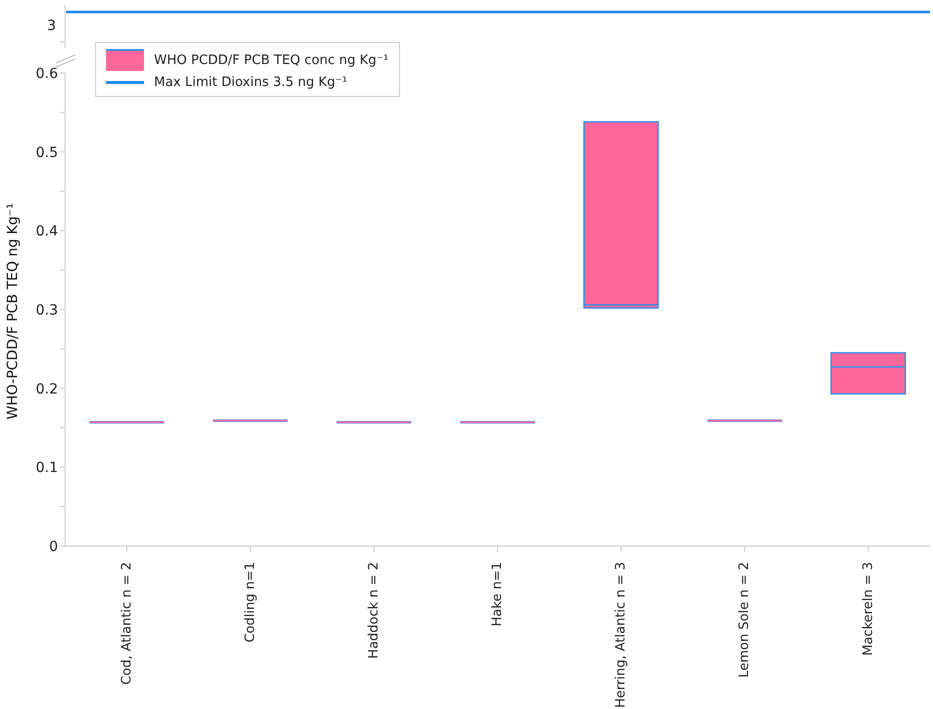 The width and height of the screenshot is (933, 709). Describe the element at coordinates (51, 26) in the screenshot. I see `text: 3` at that location.